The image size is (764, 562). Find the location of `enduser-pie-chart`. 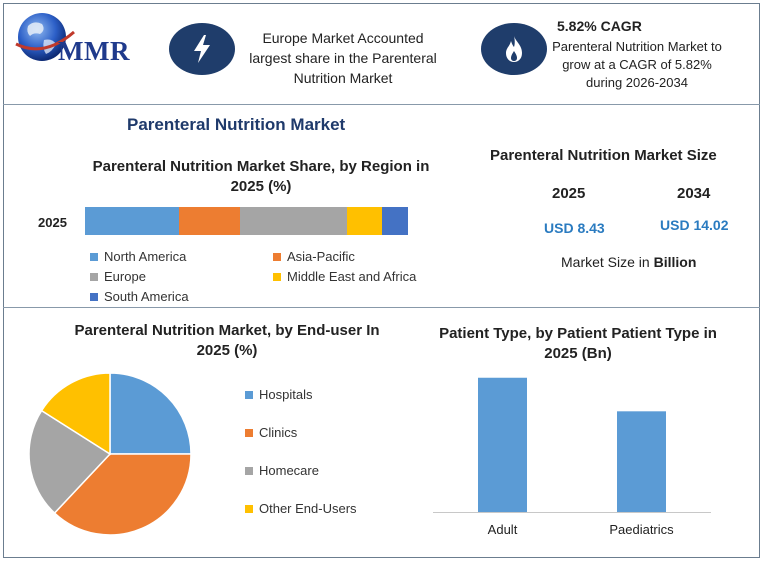

enduser-pie-chart is located at coordinates (110, 454).